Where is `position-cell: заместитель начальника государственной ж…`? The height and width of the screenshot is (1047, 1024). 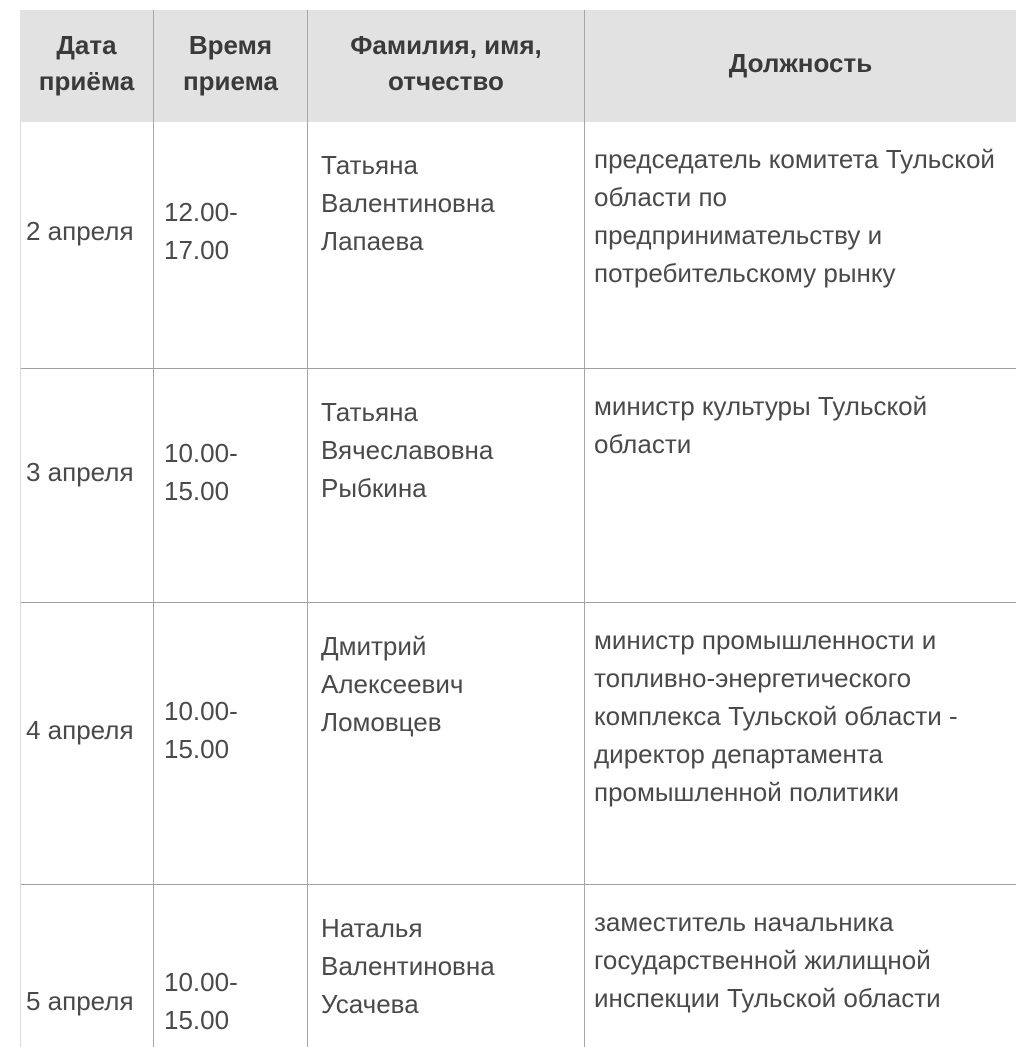
position-cell: заместитель начальника государственной ж… is located at coordinates (767, 960).